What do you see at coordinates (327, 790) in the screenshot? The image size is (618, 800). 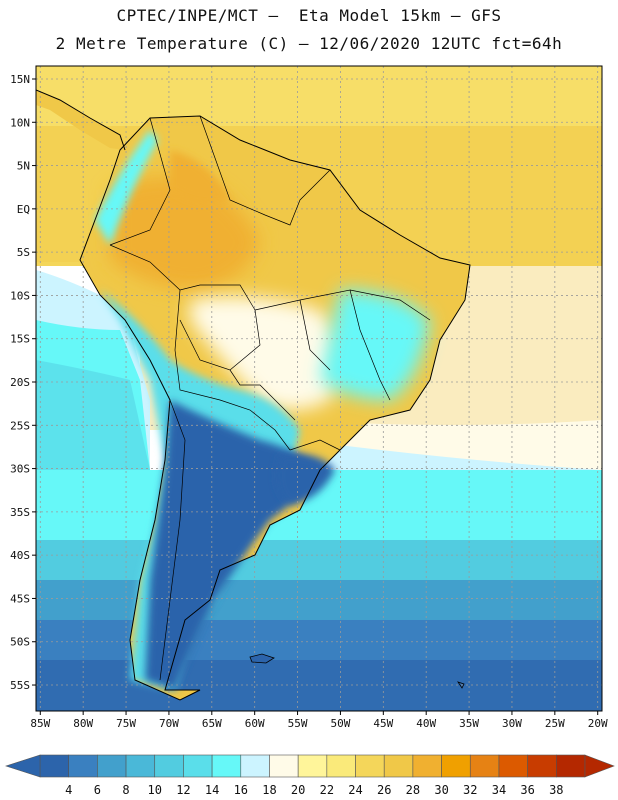 I see `colorbar-label: 22` at bounding box center [327, 790].